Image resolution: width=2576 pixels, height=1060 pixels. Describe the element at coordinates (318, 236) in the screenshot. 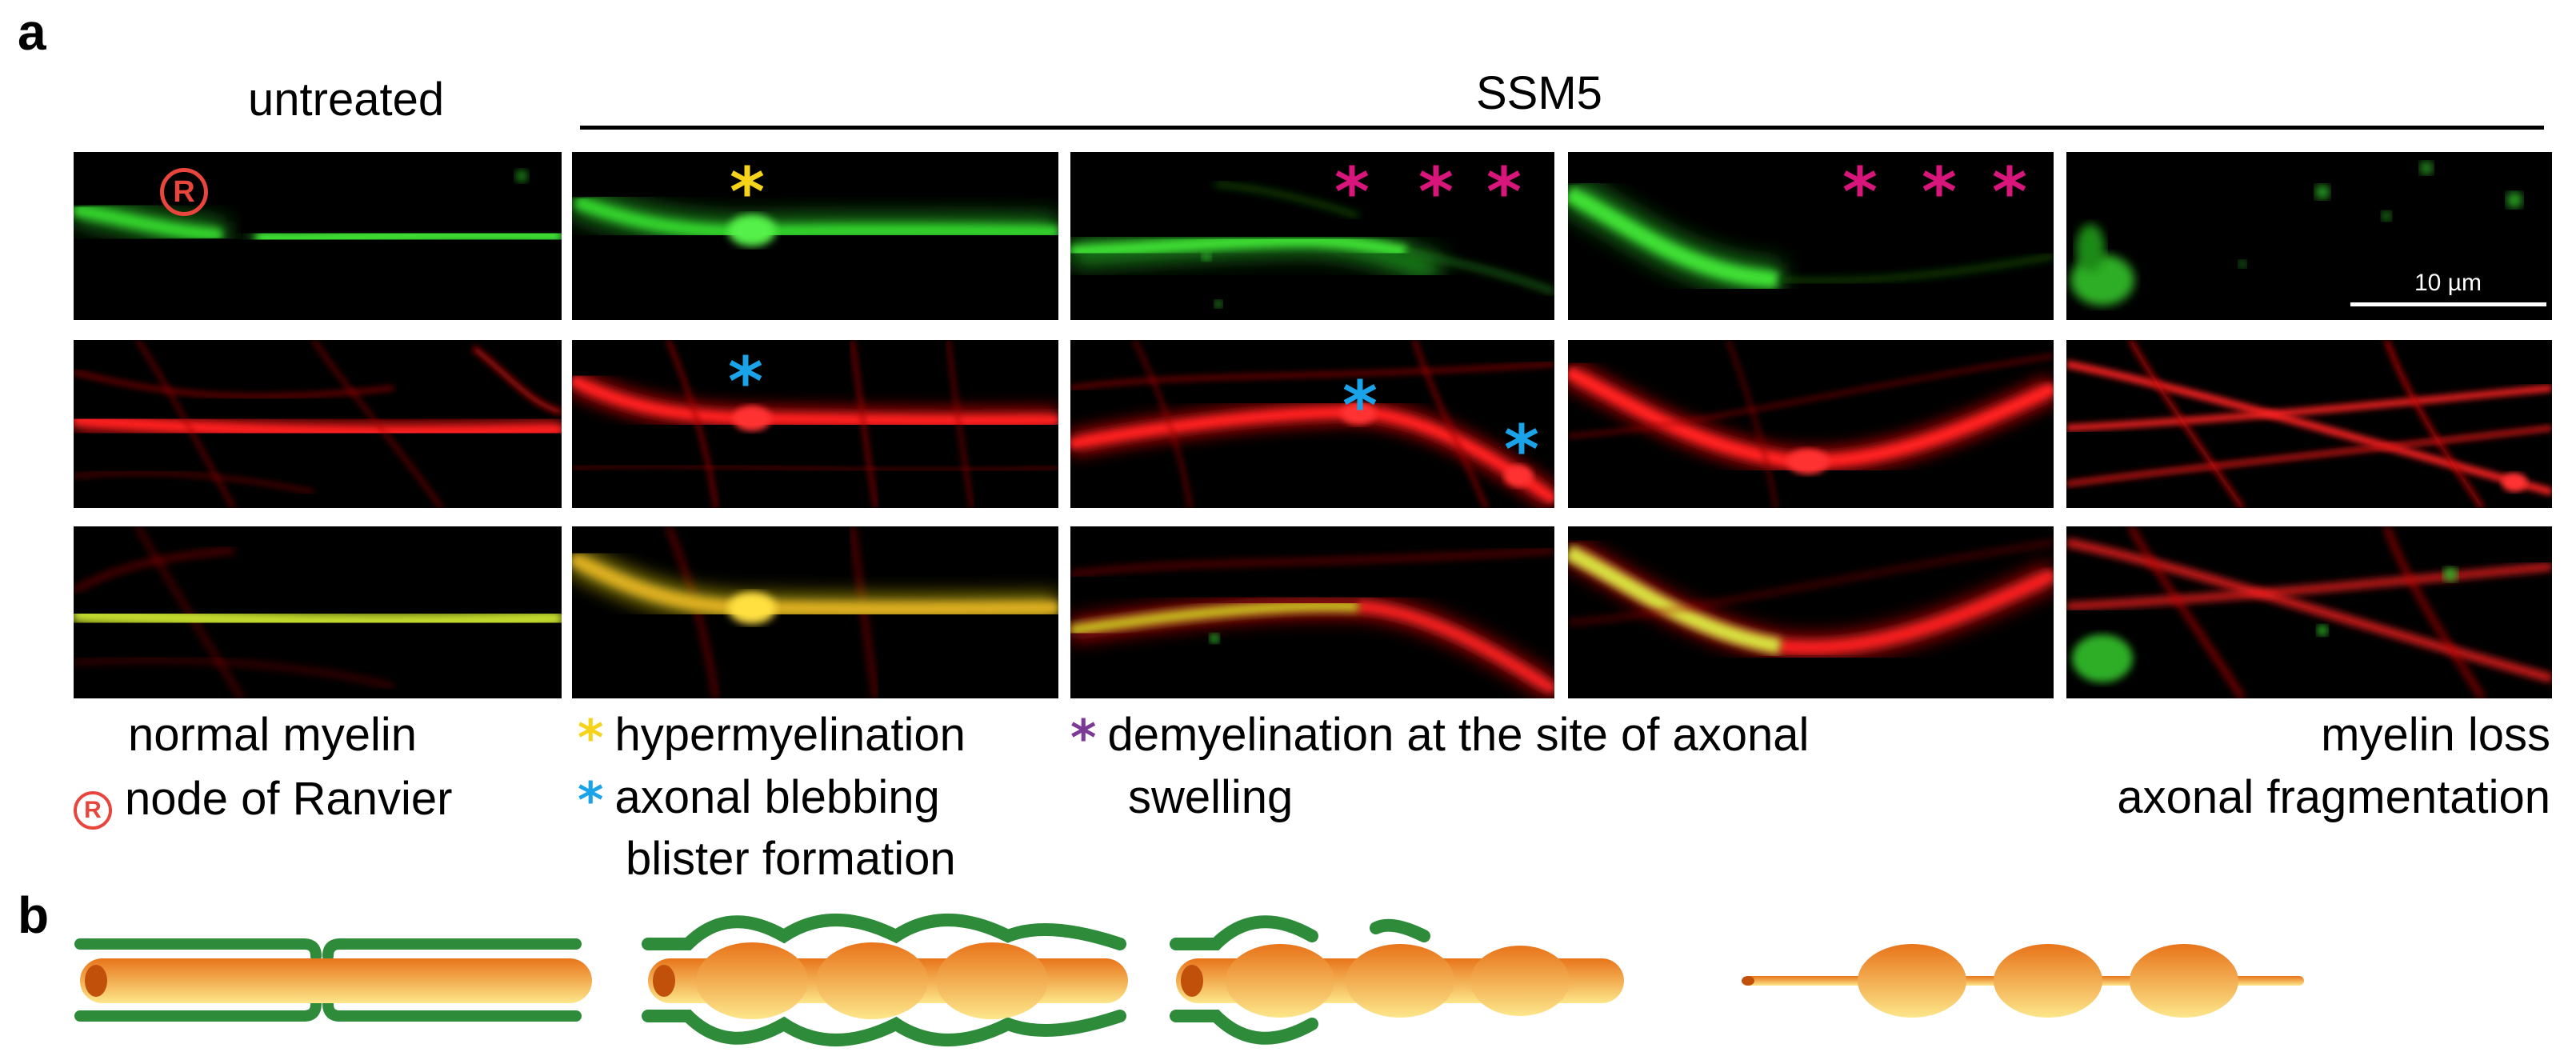

I see `image-green-untreated` at that location.